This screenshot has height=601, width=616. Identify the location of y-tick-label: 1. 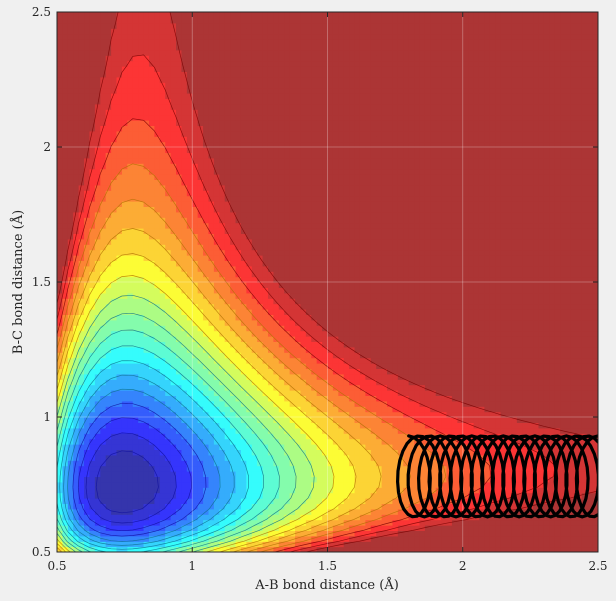
(47, 417).